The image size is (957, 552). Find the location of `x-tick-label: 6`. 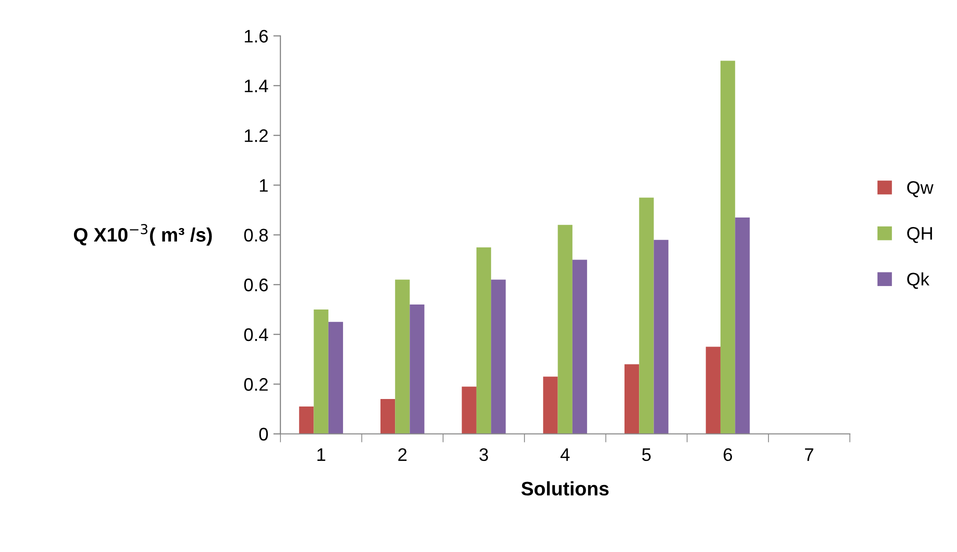

x-tick-label: 6 is located at coordinates (728, 455).